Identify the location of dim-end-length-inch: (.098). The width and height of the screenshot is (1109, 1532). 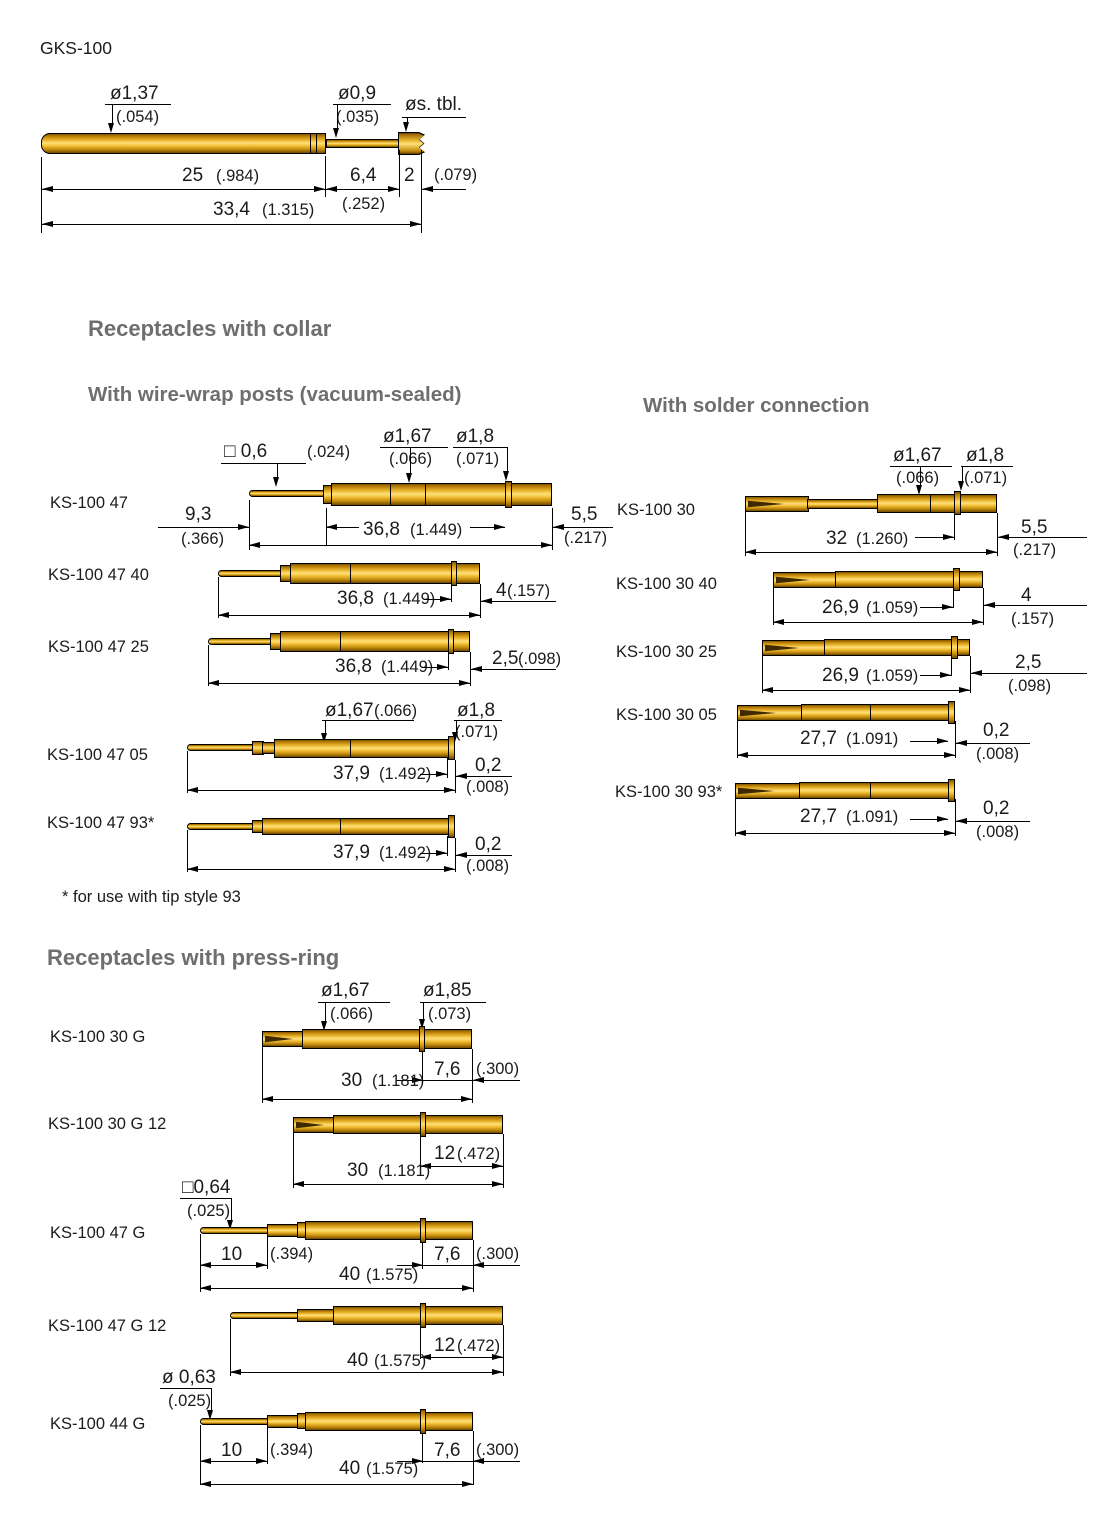
(1030, 686).